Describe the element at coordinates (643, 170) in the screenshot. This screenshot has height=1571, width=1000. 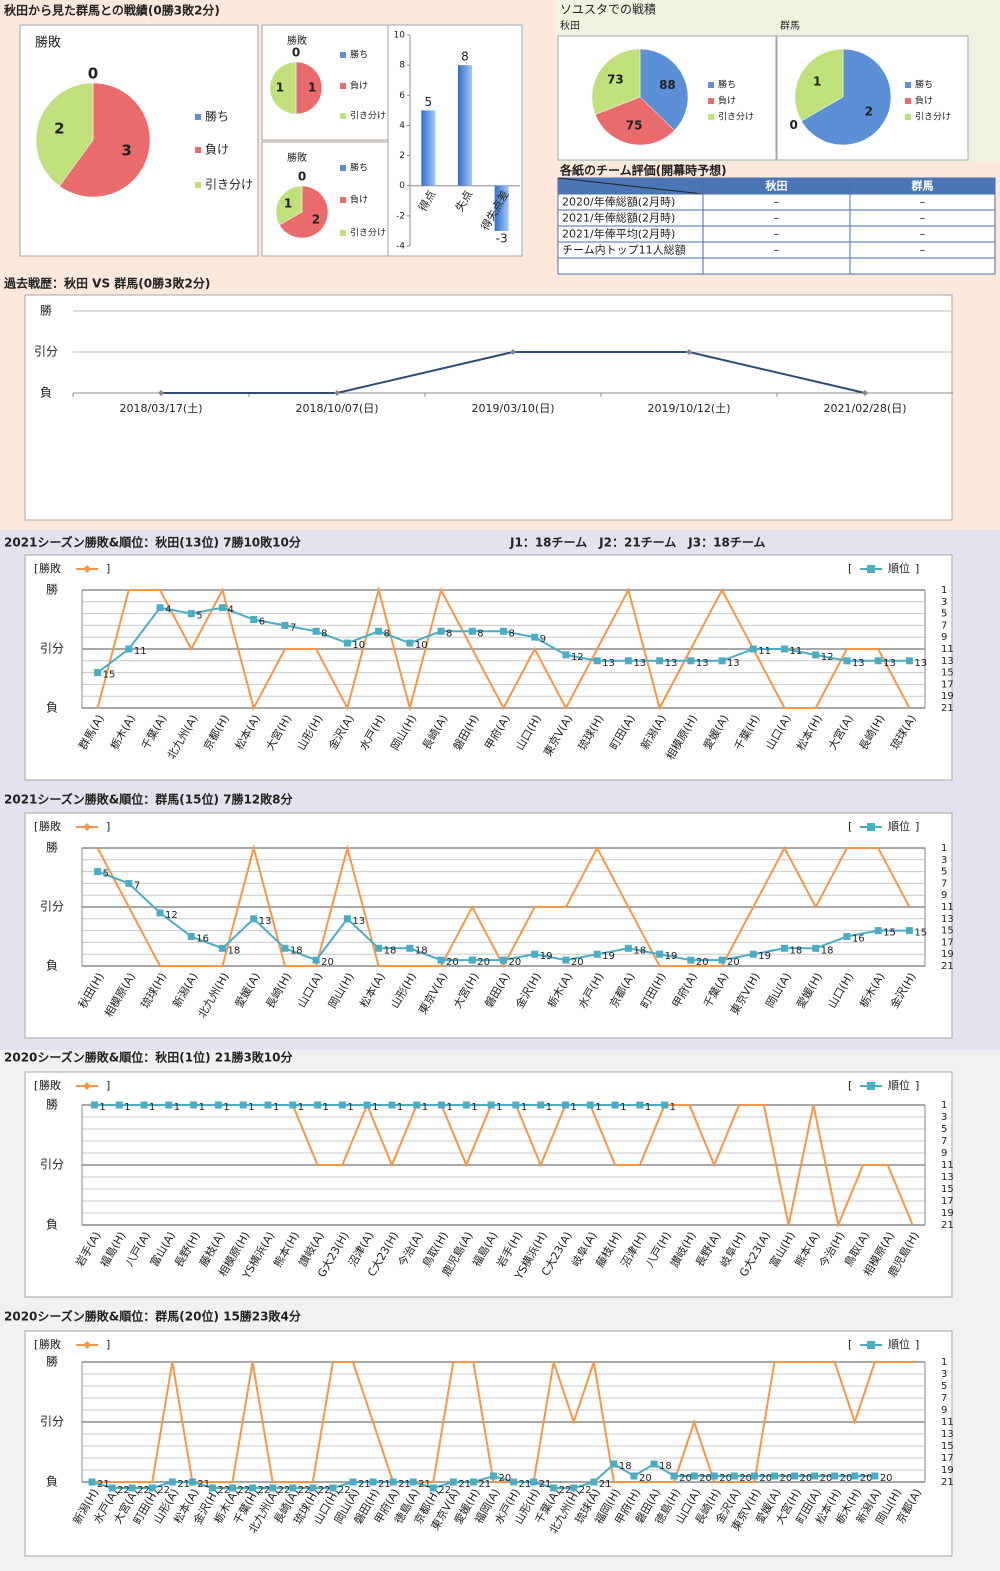
I see `table-title: 各紙のチーム評価(開幕時予想)` at that location.